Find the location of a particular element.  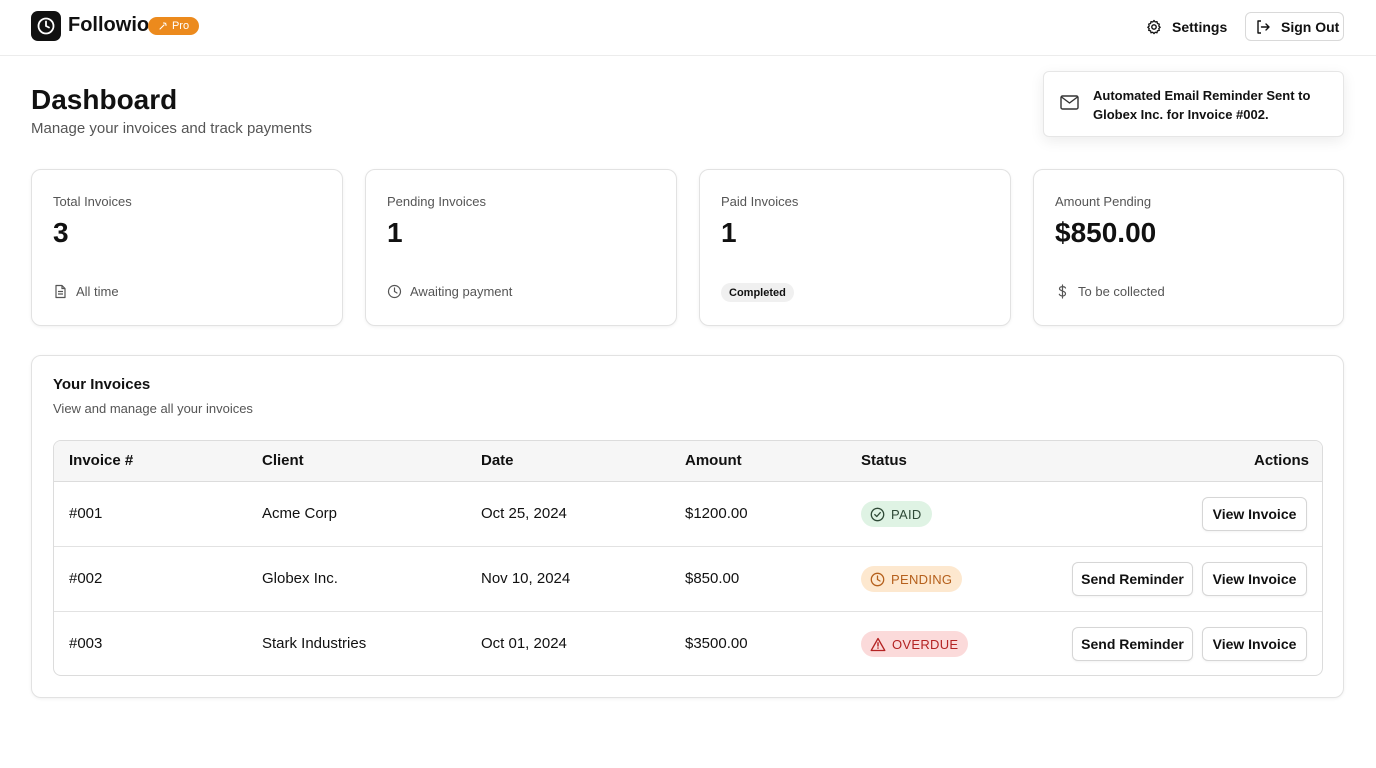

status-badge-paid: PAID is located at coordinates (896, 514).